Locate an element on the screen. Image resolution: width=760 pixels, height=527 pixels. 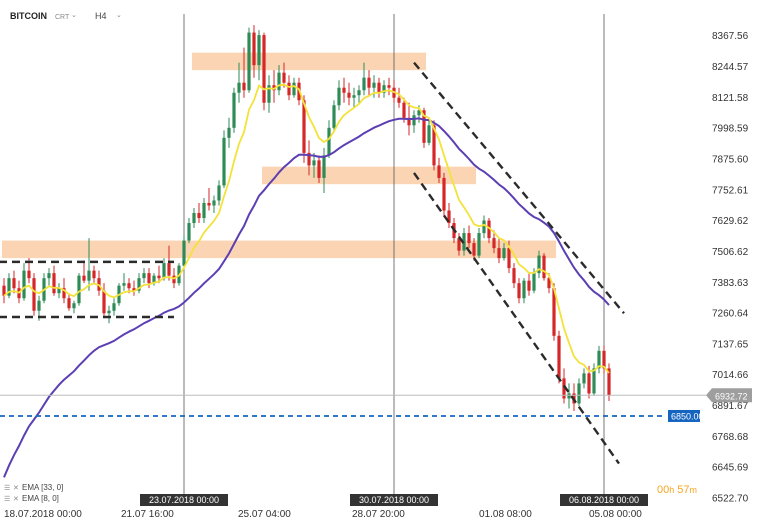
chart-header: BITCOIN CRT ⌄ H4 ⌄ is located at coordinates (66, 16).